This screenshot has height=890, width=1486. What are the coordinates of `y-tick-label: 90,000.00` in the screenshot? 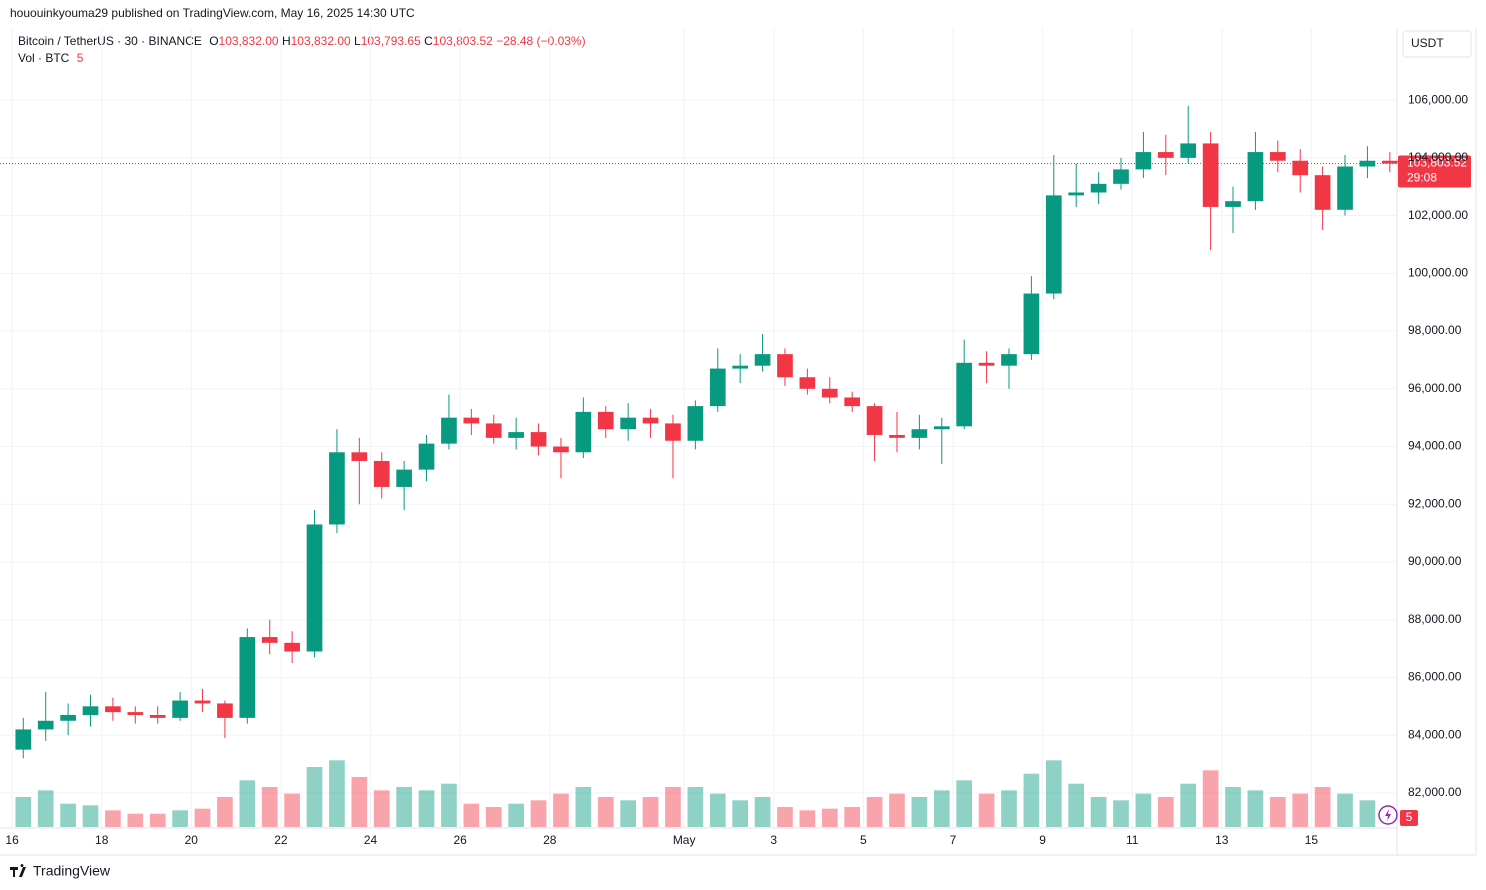 It's located at (1435, 561).